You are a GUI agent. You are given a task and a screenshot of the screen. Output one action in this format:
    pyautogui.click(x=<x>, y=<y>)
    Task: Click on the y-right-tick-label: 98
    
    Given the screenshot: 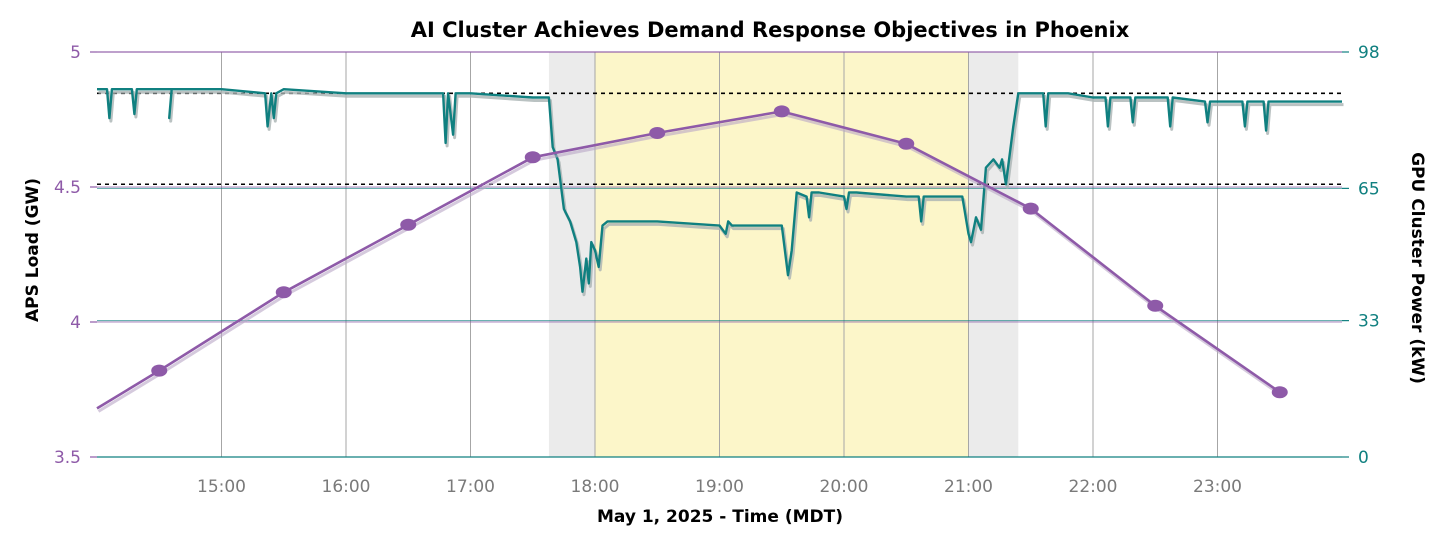 What is the action you would take?
    pyautogui.click(x=1369, y=53)
    